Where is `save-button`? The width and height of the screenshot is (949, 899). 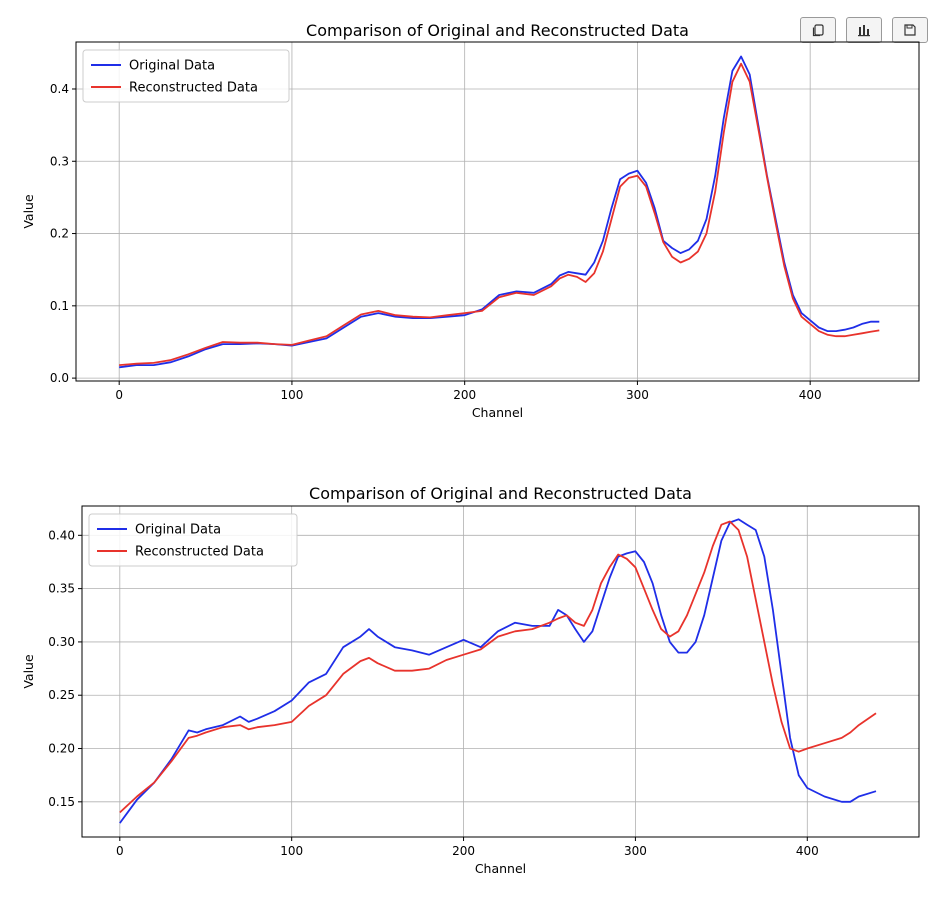
save-button is located at coordinates (910, 30).